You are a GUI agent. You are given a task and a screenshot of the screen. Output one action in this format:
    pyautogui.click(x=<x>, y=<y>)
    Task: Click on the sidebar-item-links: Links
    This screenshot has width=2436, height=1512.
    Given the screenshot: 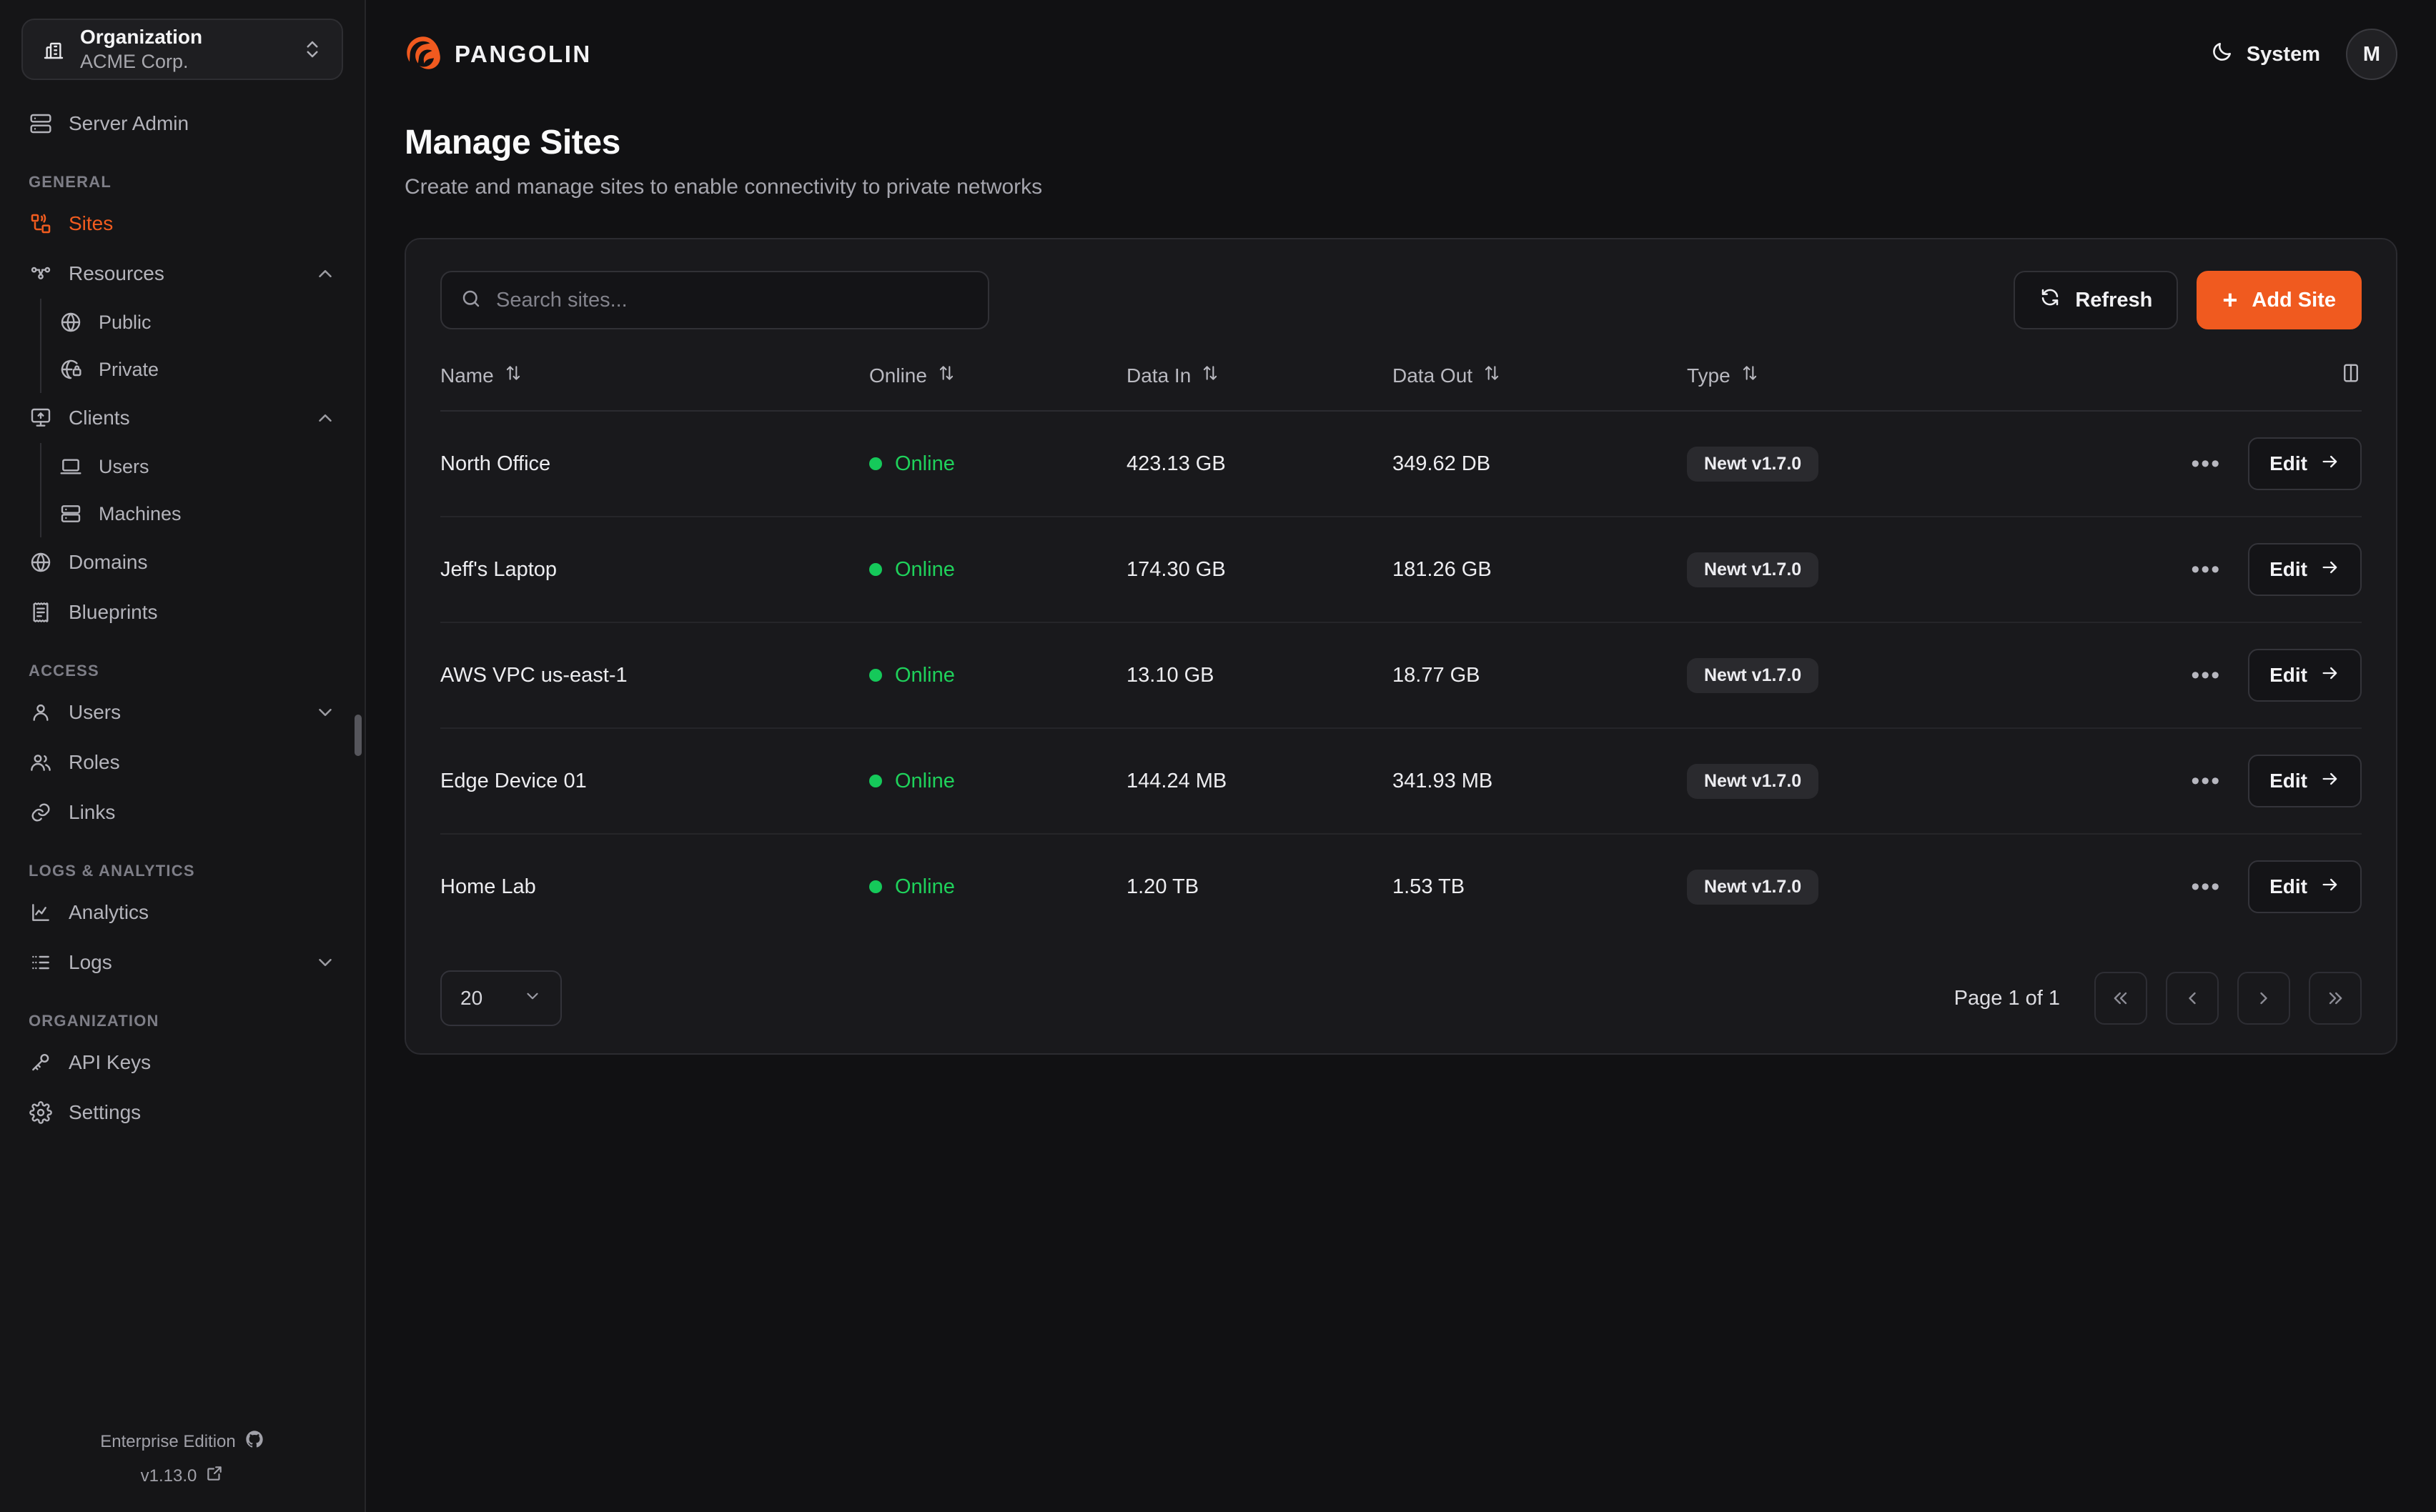 What is the action you would take?
    pyautogui.click(x=182, y=812)
    